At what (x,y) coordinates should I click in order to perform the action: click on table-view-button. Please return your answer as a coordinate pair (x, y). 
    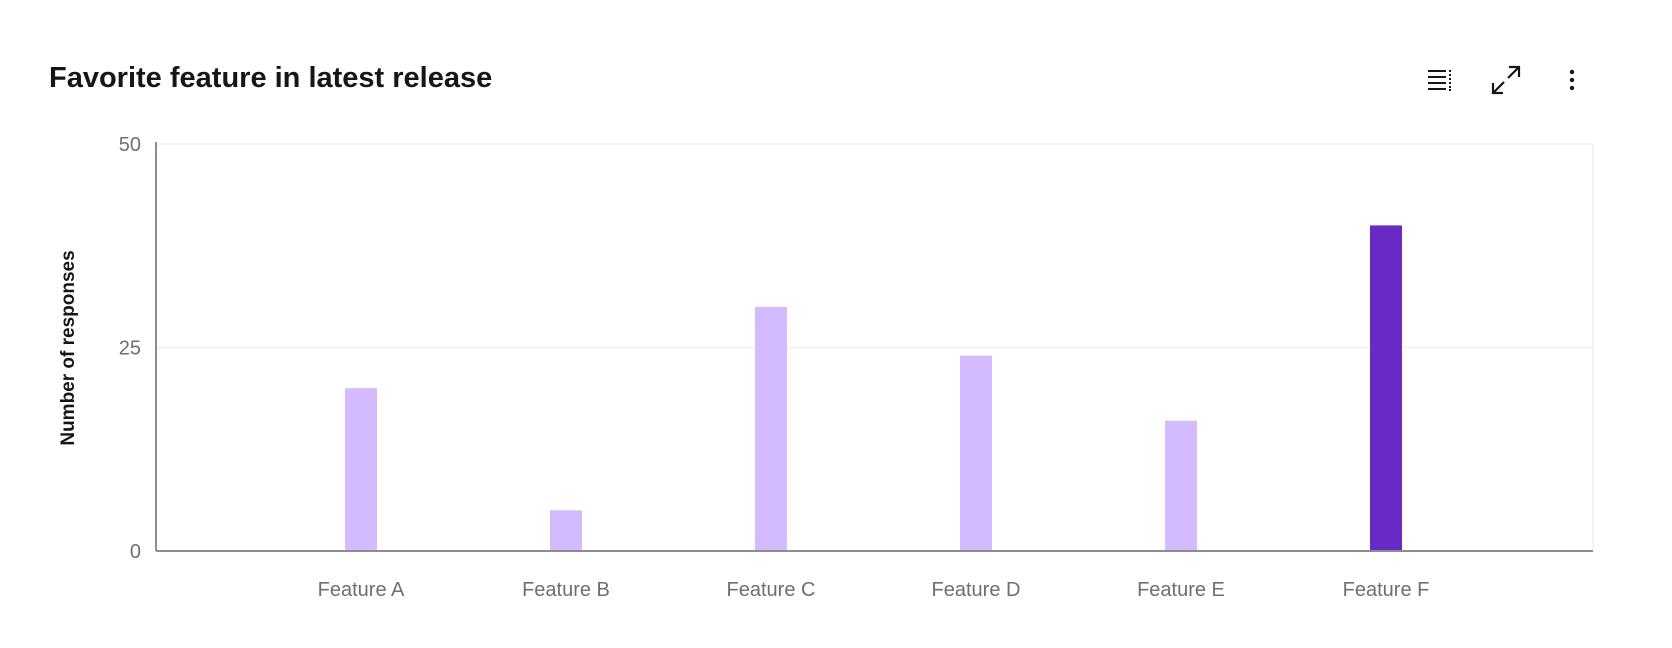
    Looking at the image, I should click on (1440, 80).